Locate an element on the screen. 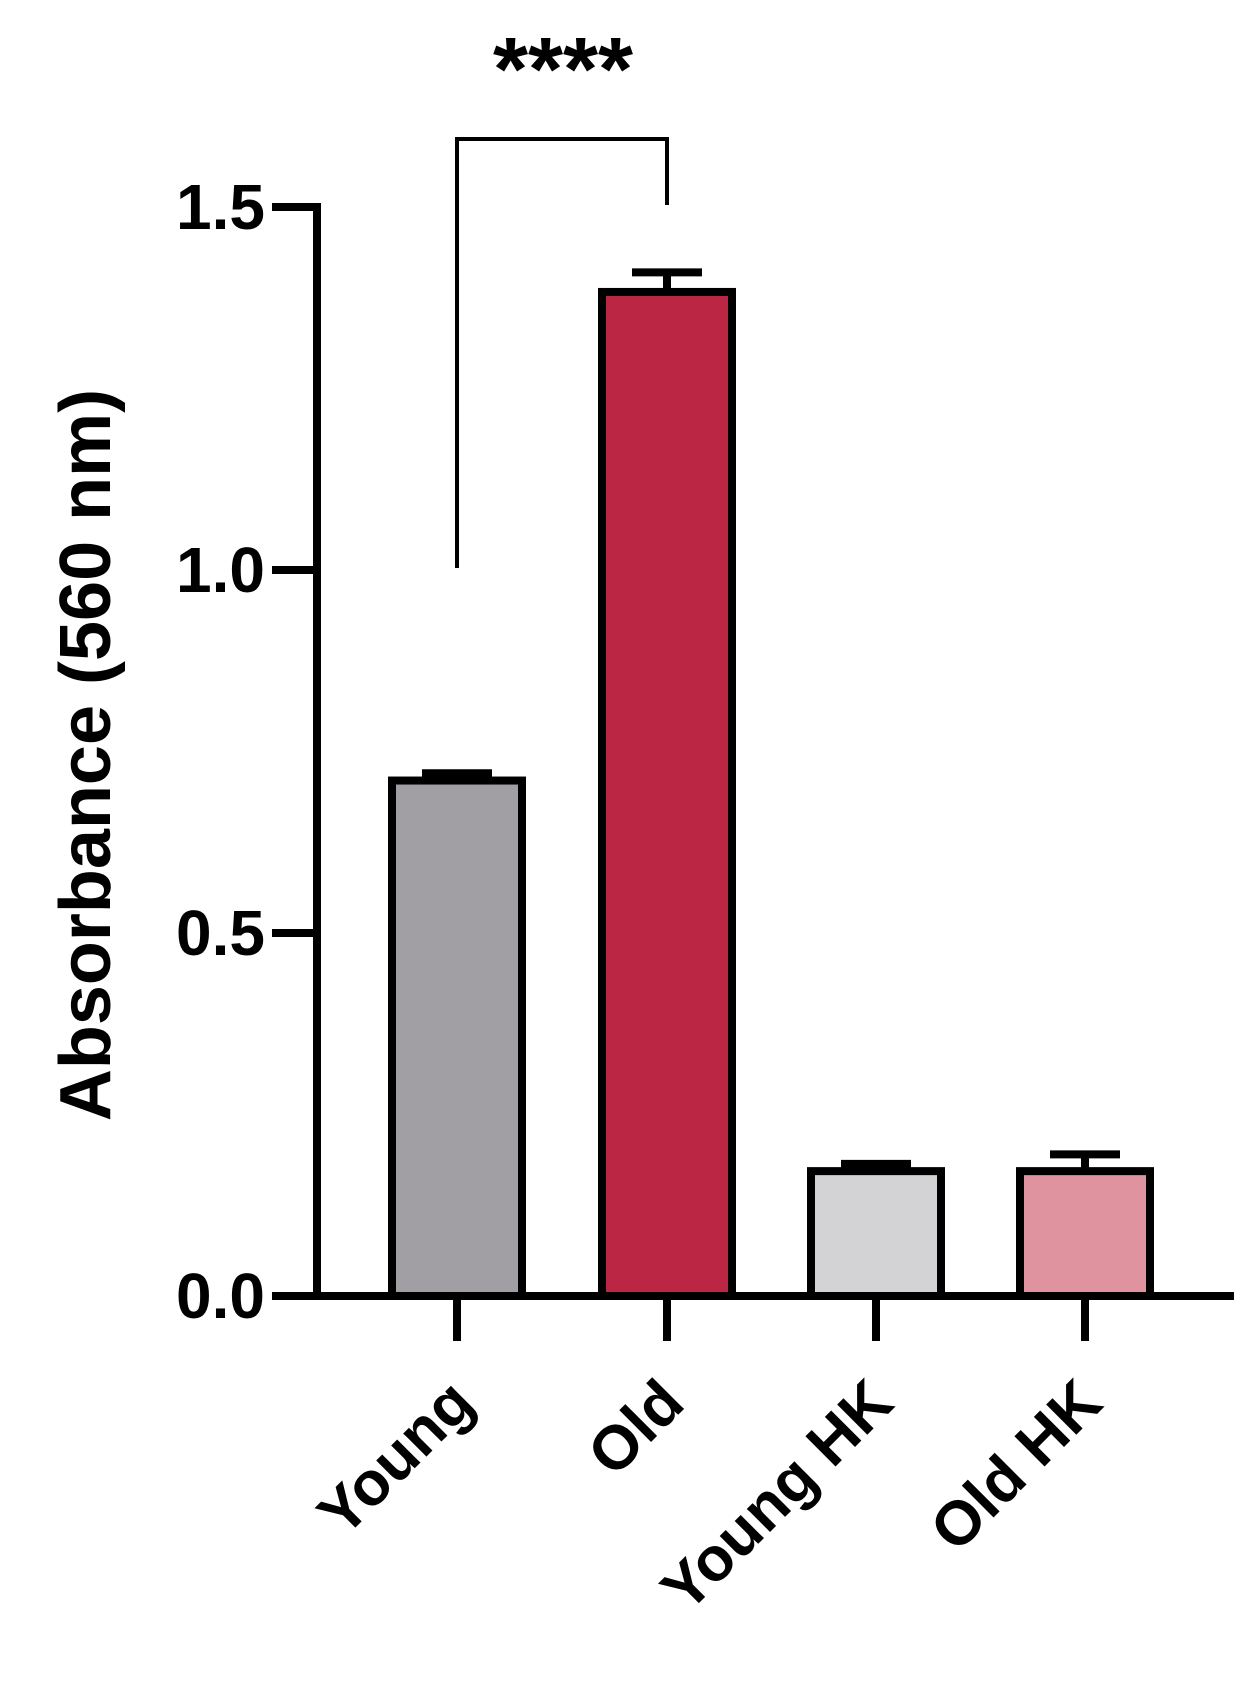 The width and height of the screenshot is (1239, 1698). y-tick-label: 1.5 is located at coordinates (220, 207).